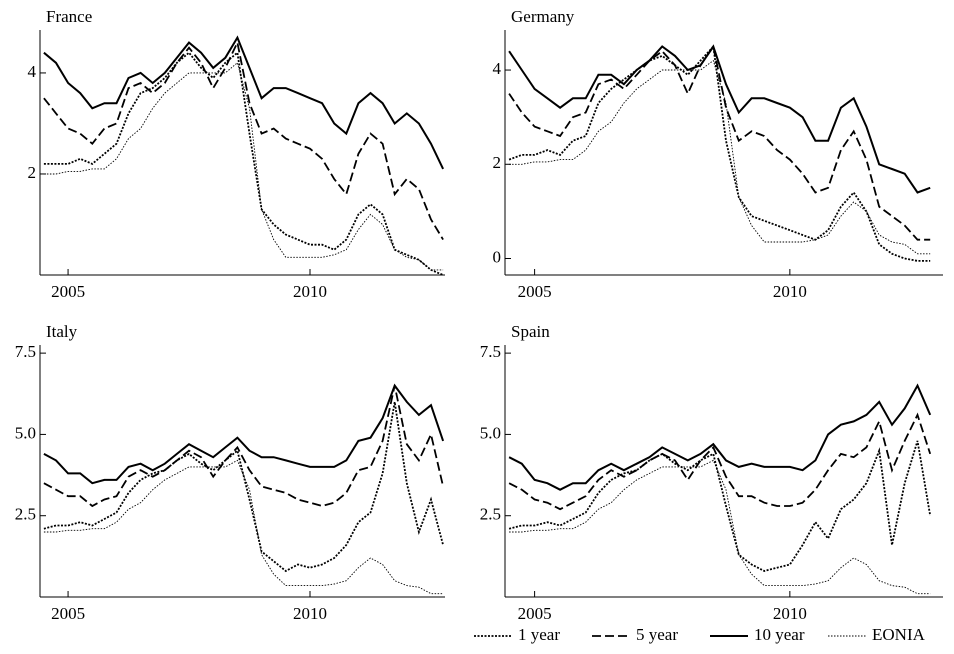  I want to click on legend-label: 5 year, so click(657, 634).